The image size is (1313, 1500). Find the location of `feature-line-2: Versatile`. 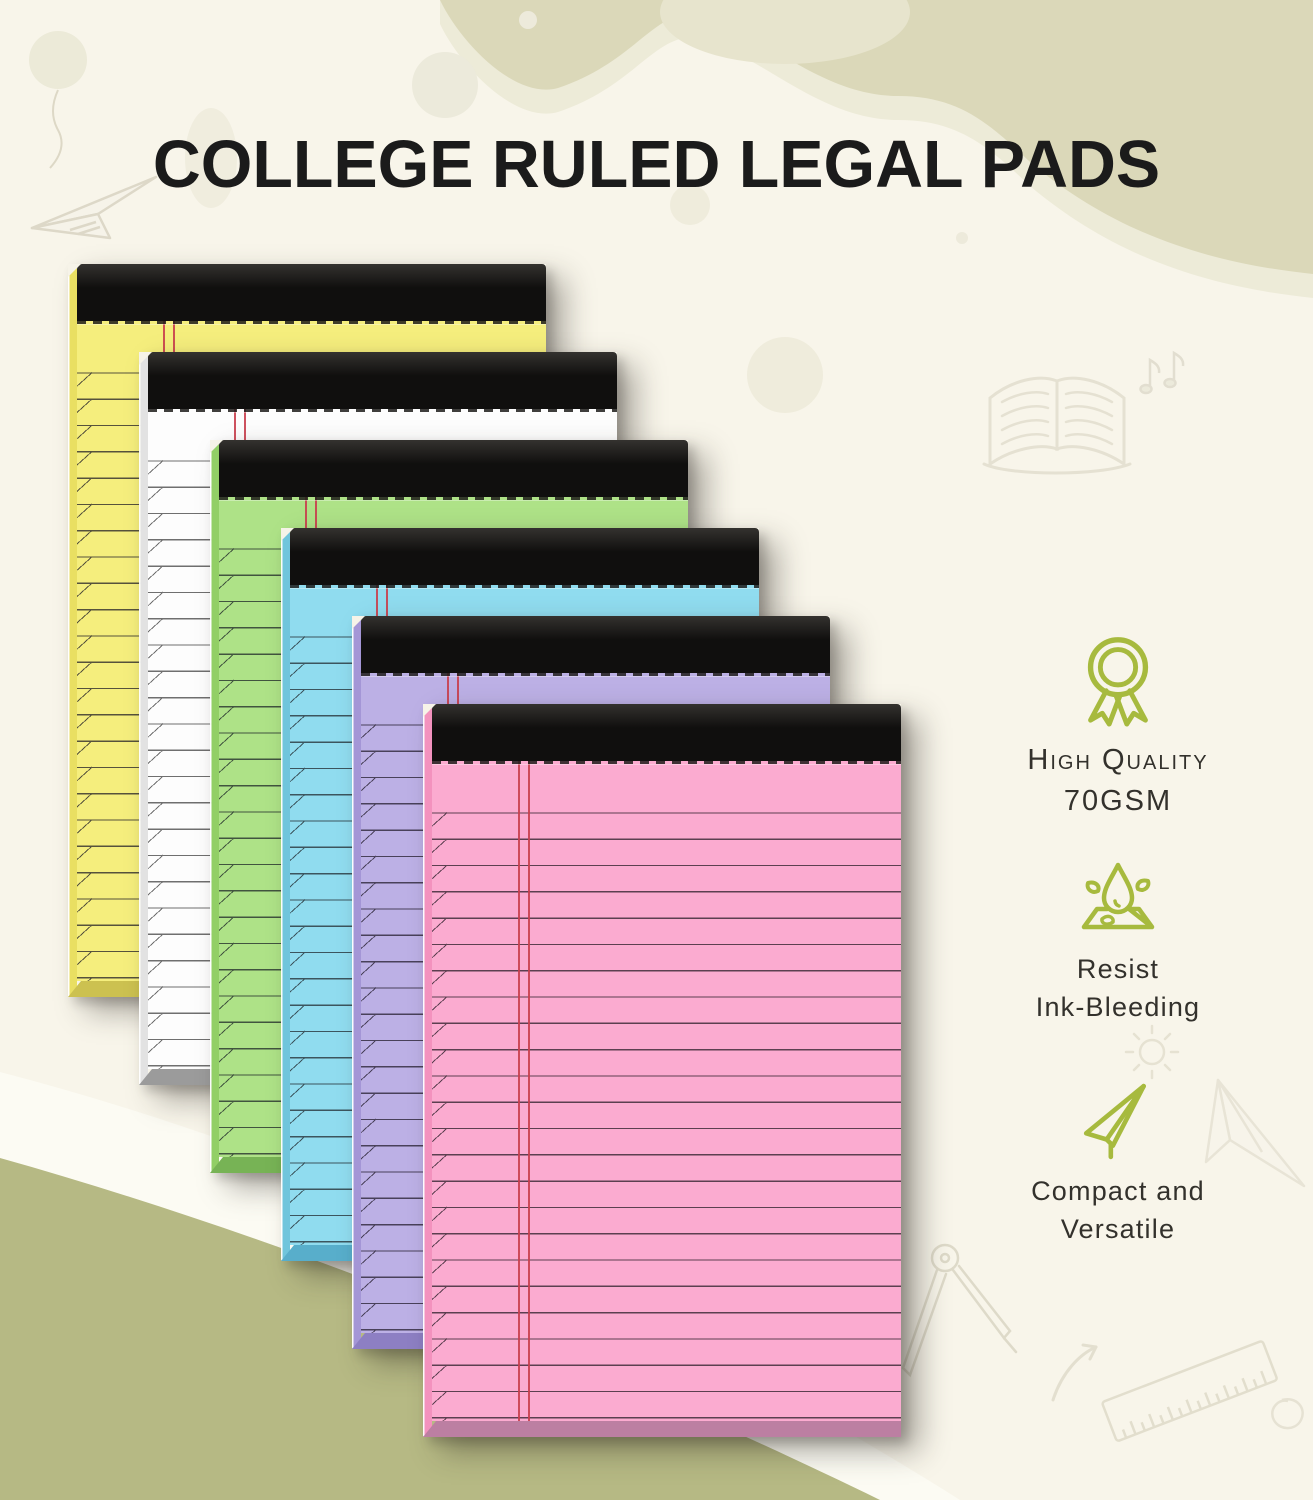

feature-line-2: Versatile is located at coordinates (1118, 1229).